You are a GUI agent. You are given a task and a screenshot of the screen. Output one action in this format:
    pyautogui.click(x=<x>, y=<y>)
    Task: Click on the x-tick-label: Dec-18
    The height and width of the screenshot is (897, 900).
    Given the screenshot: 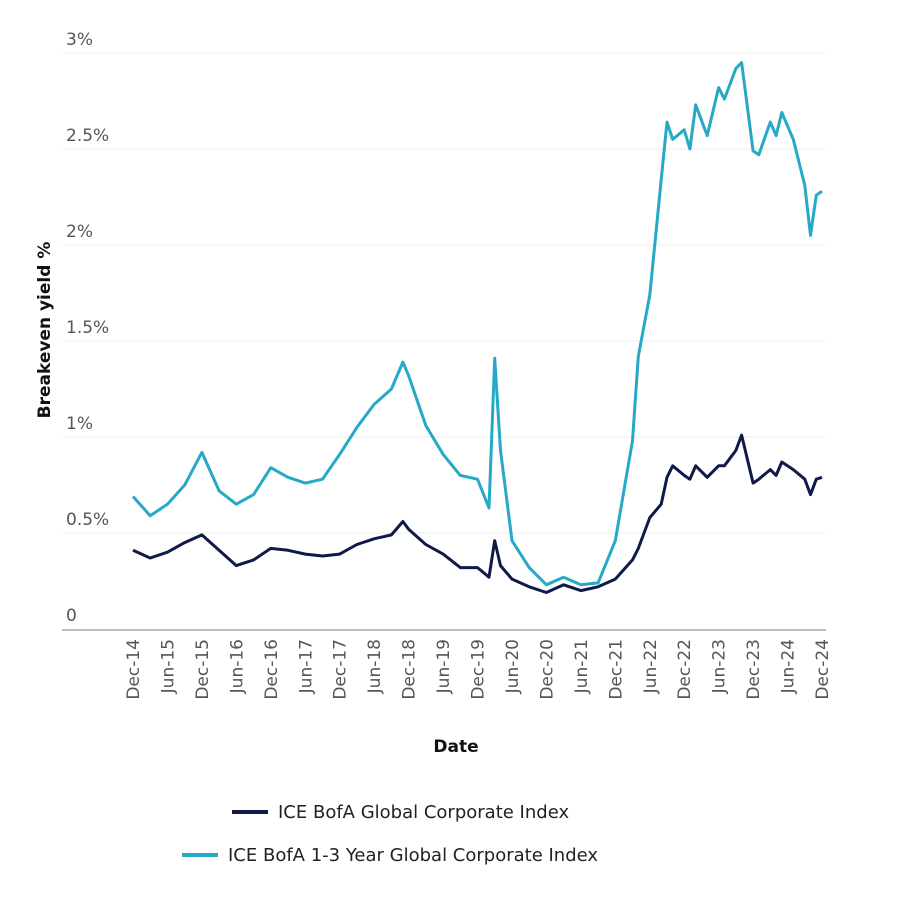 What is the action you would take?
    pyautogui.click(x=410, y=669)
    